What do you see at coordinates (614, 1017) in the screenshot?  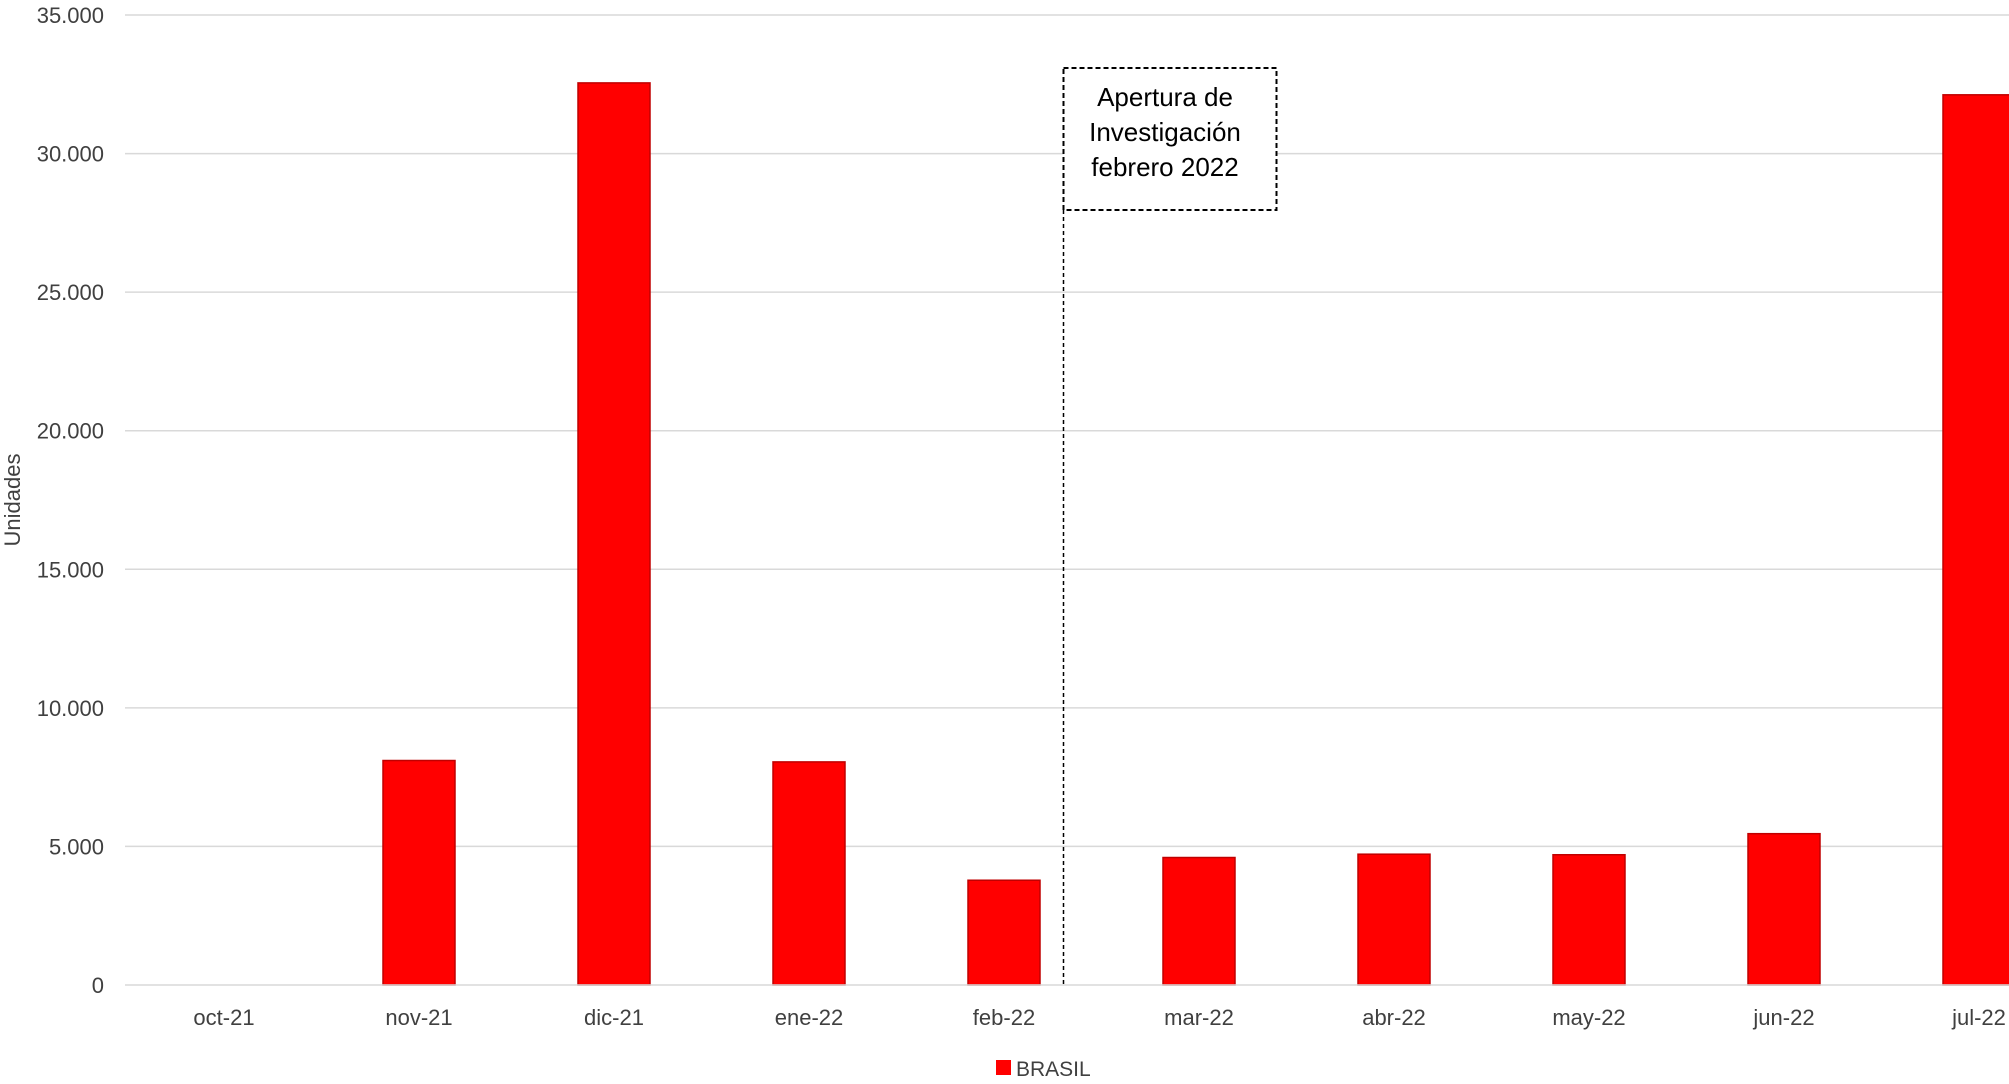 I see `x-tick-label: dic-21` at bounding box center [614, 1017].